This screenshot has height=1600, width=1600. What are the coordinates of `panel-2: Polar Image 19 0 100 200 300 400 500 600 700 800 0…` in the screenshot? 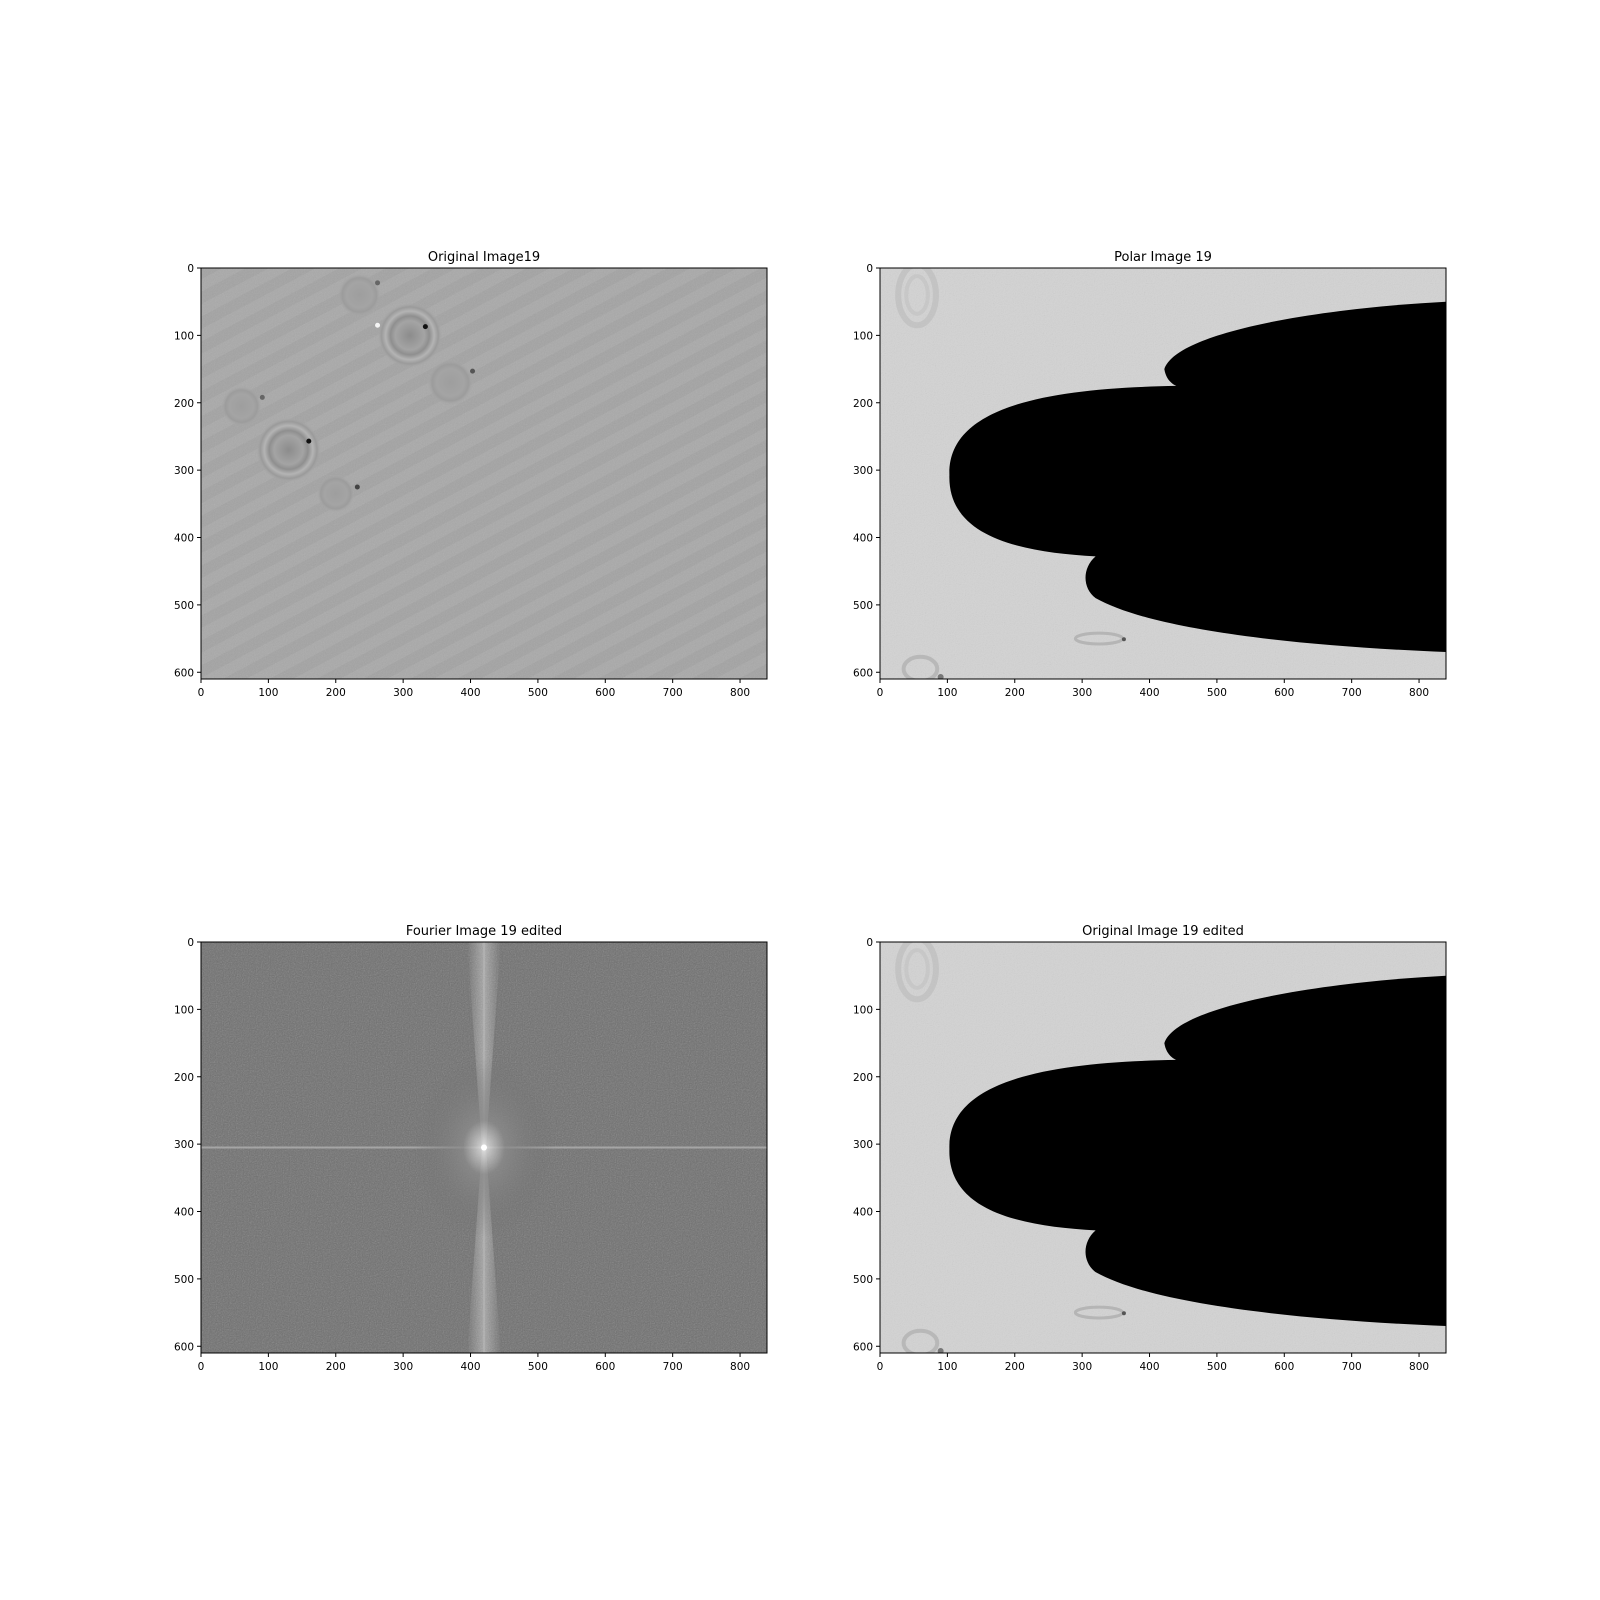 It's located at (1150, 474).